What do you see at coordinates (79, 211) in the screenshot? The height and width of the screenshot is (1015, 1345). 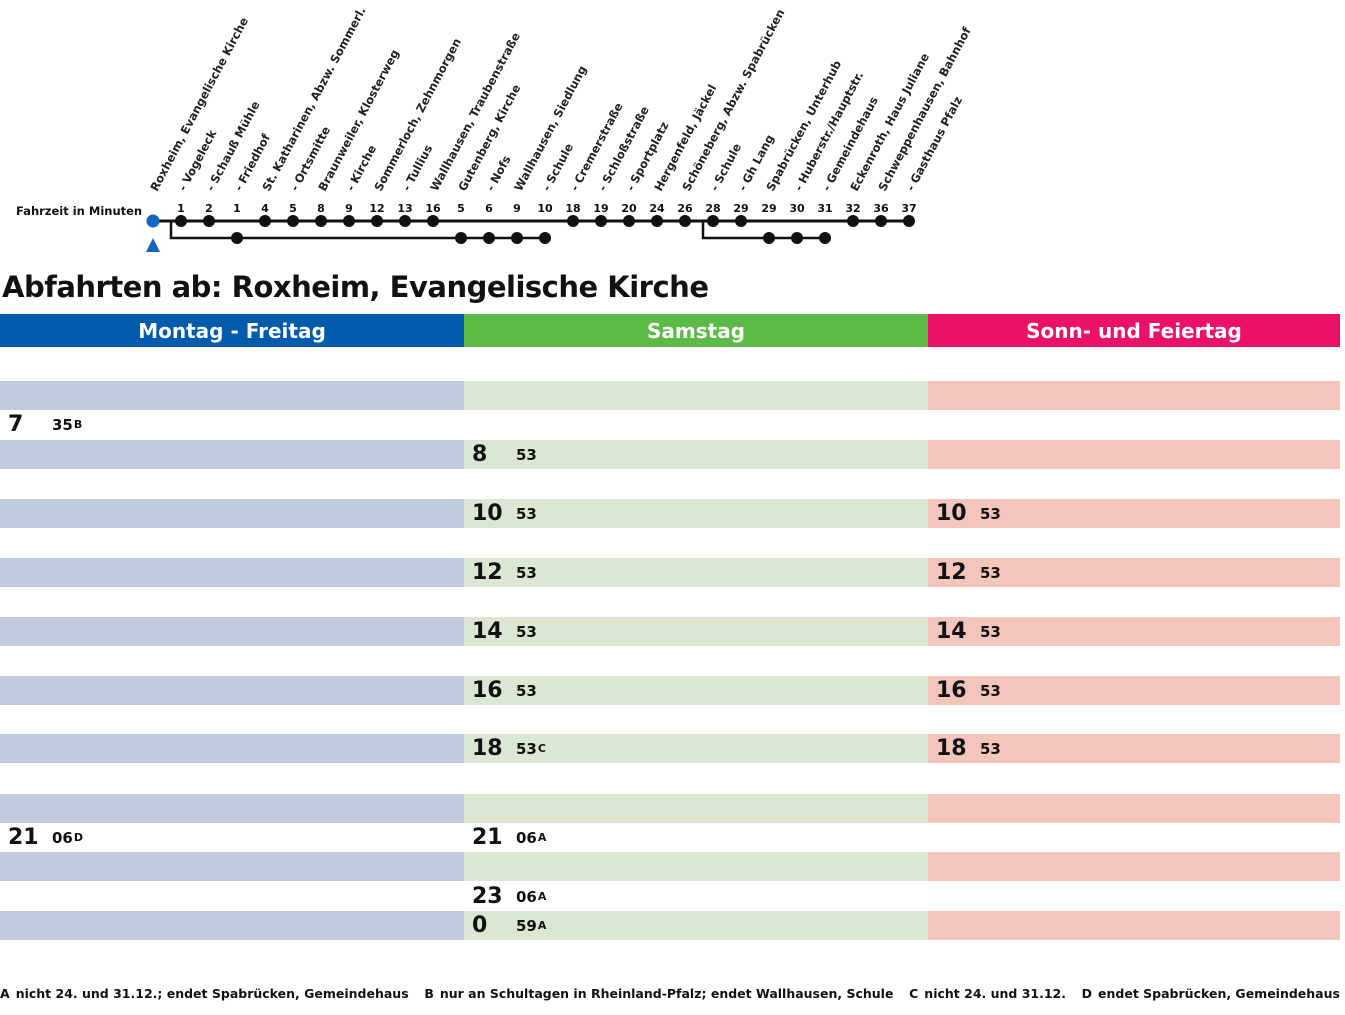 I see `travel-time-label: Fahrzeit in Minuten` at bounding box center [79, 211].